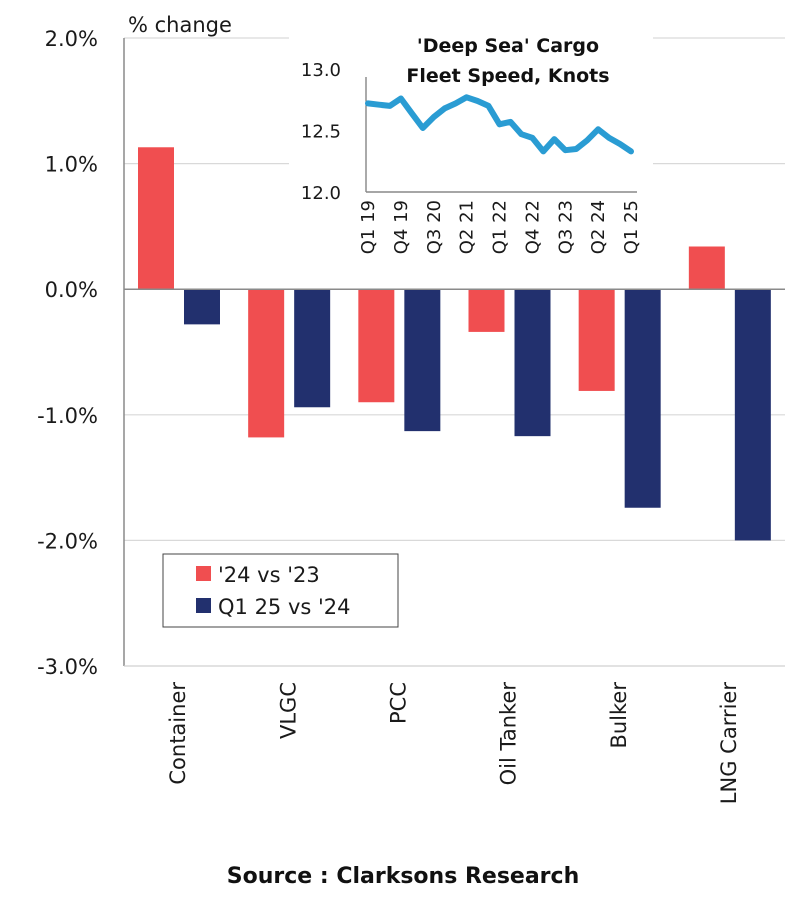 This screenshot has height=908, width=806. I want to click on category-label: LNG Carrier, so click(729, 743).